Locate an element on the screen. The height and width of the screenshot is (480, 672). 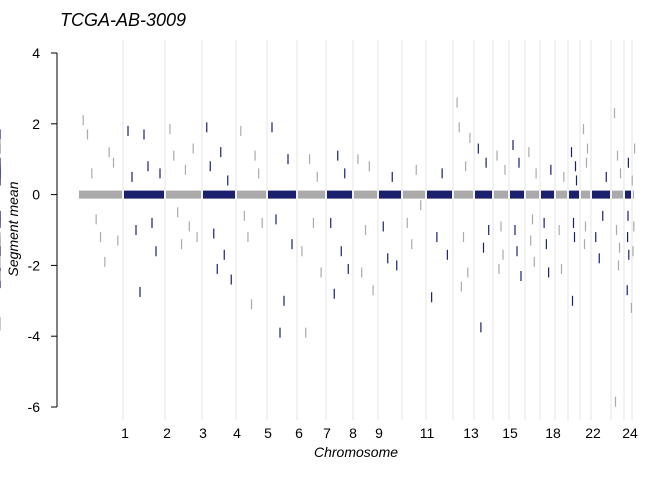
y-tick-label: -6 is located at coordinates (34, 407).